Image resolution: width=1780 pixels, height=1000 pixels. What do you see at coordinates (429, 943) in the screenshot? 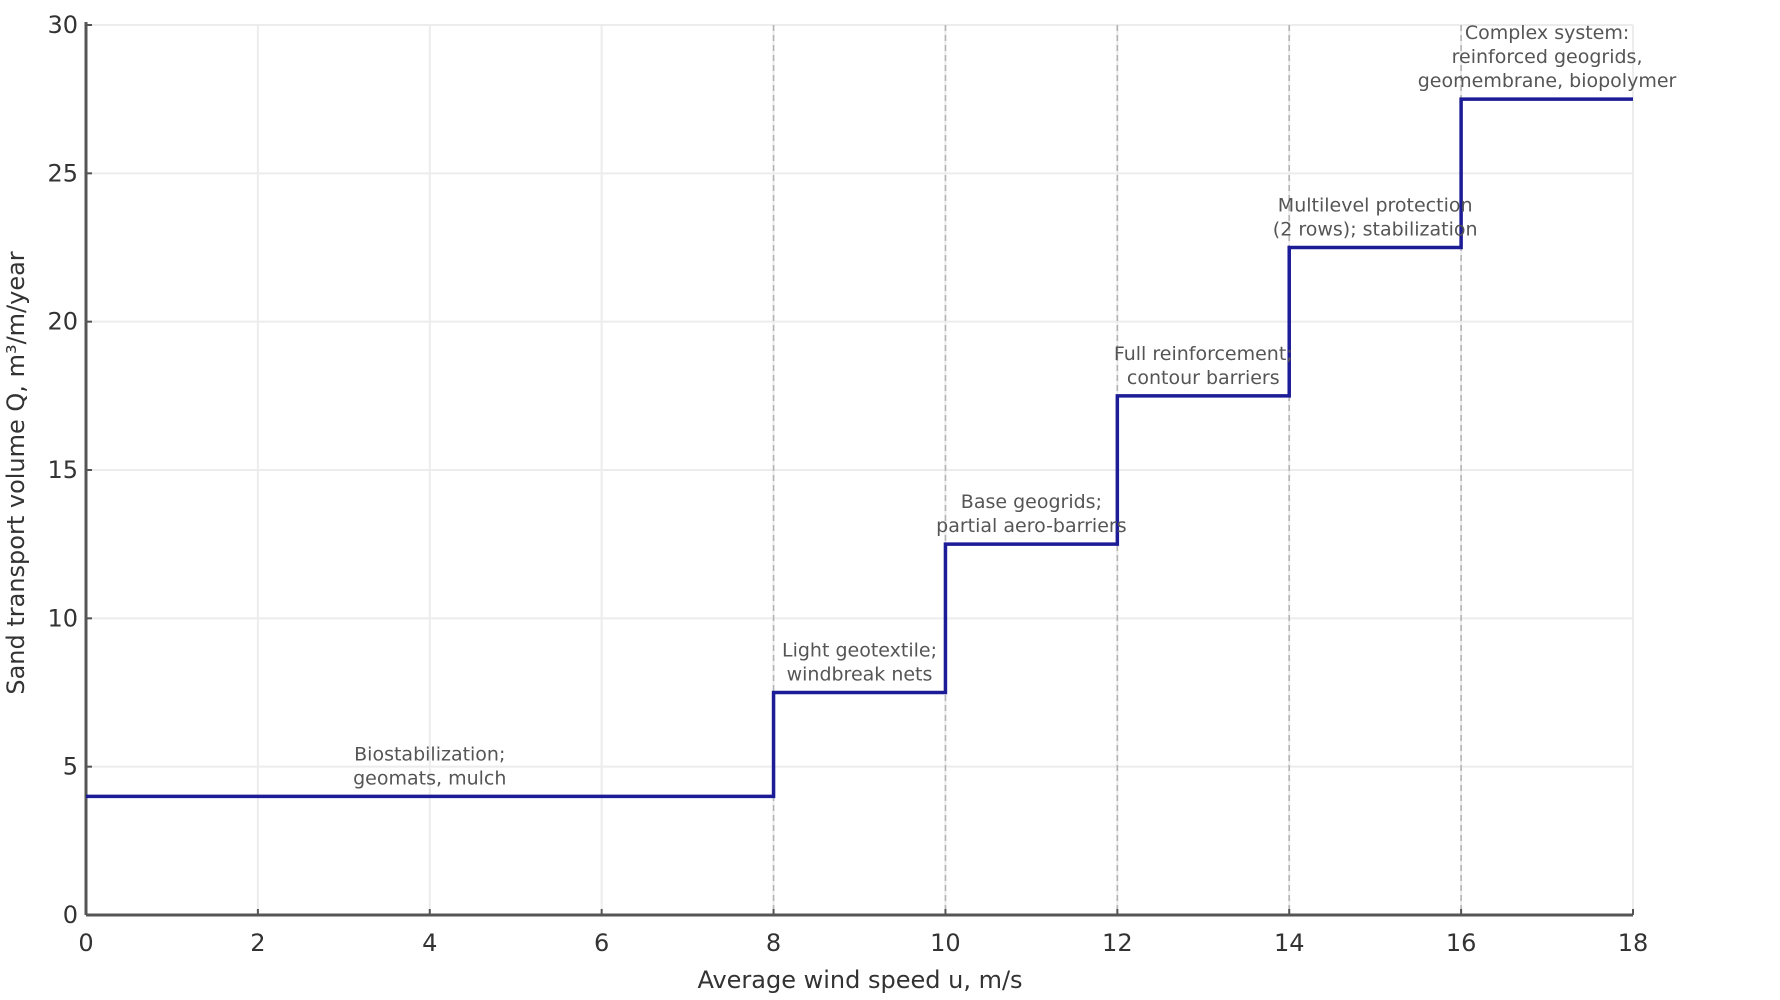
I see `x-tick-label: 4` at bounding box center [429, 943].